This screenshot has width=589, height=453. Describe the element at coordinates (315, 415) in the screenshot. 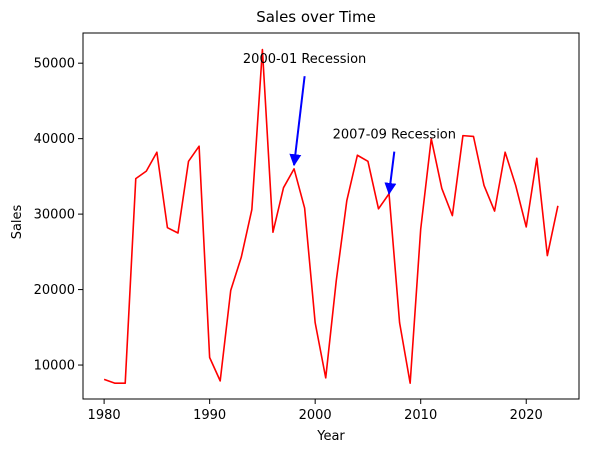

I see `x-tick-label: 2000` at that location.